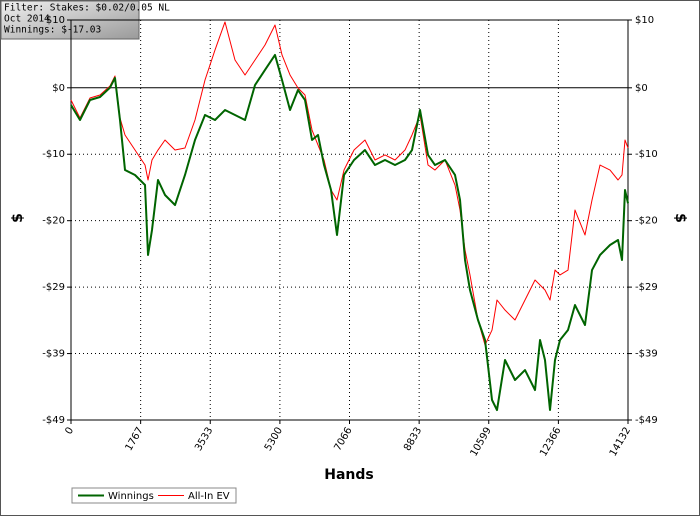 The width and height of the screenshot is (700, 516). I want to click on y-tick-label: -$10, so click(53, 154).